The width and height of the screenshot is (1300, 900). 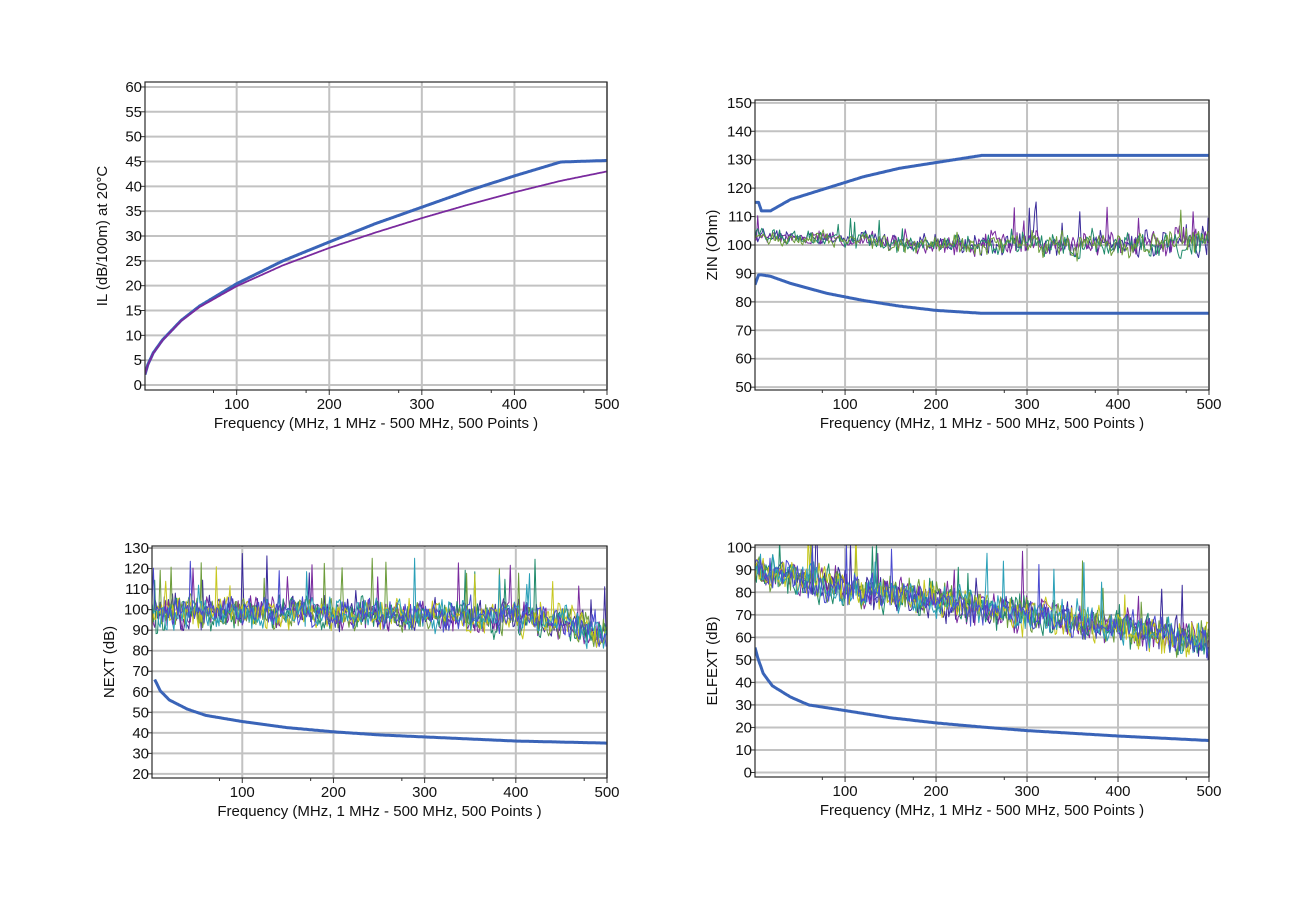 I want to click on y-axis-label: NEXT (dB), so click(x=109, y=662).